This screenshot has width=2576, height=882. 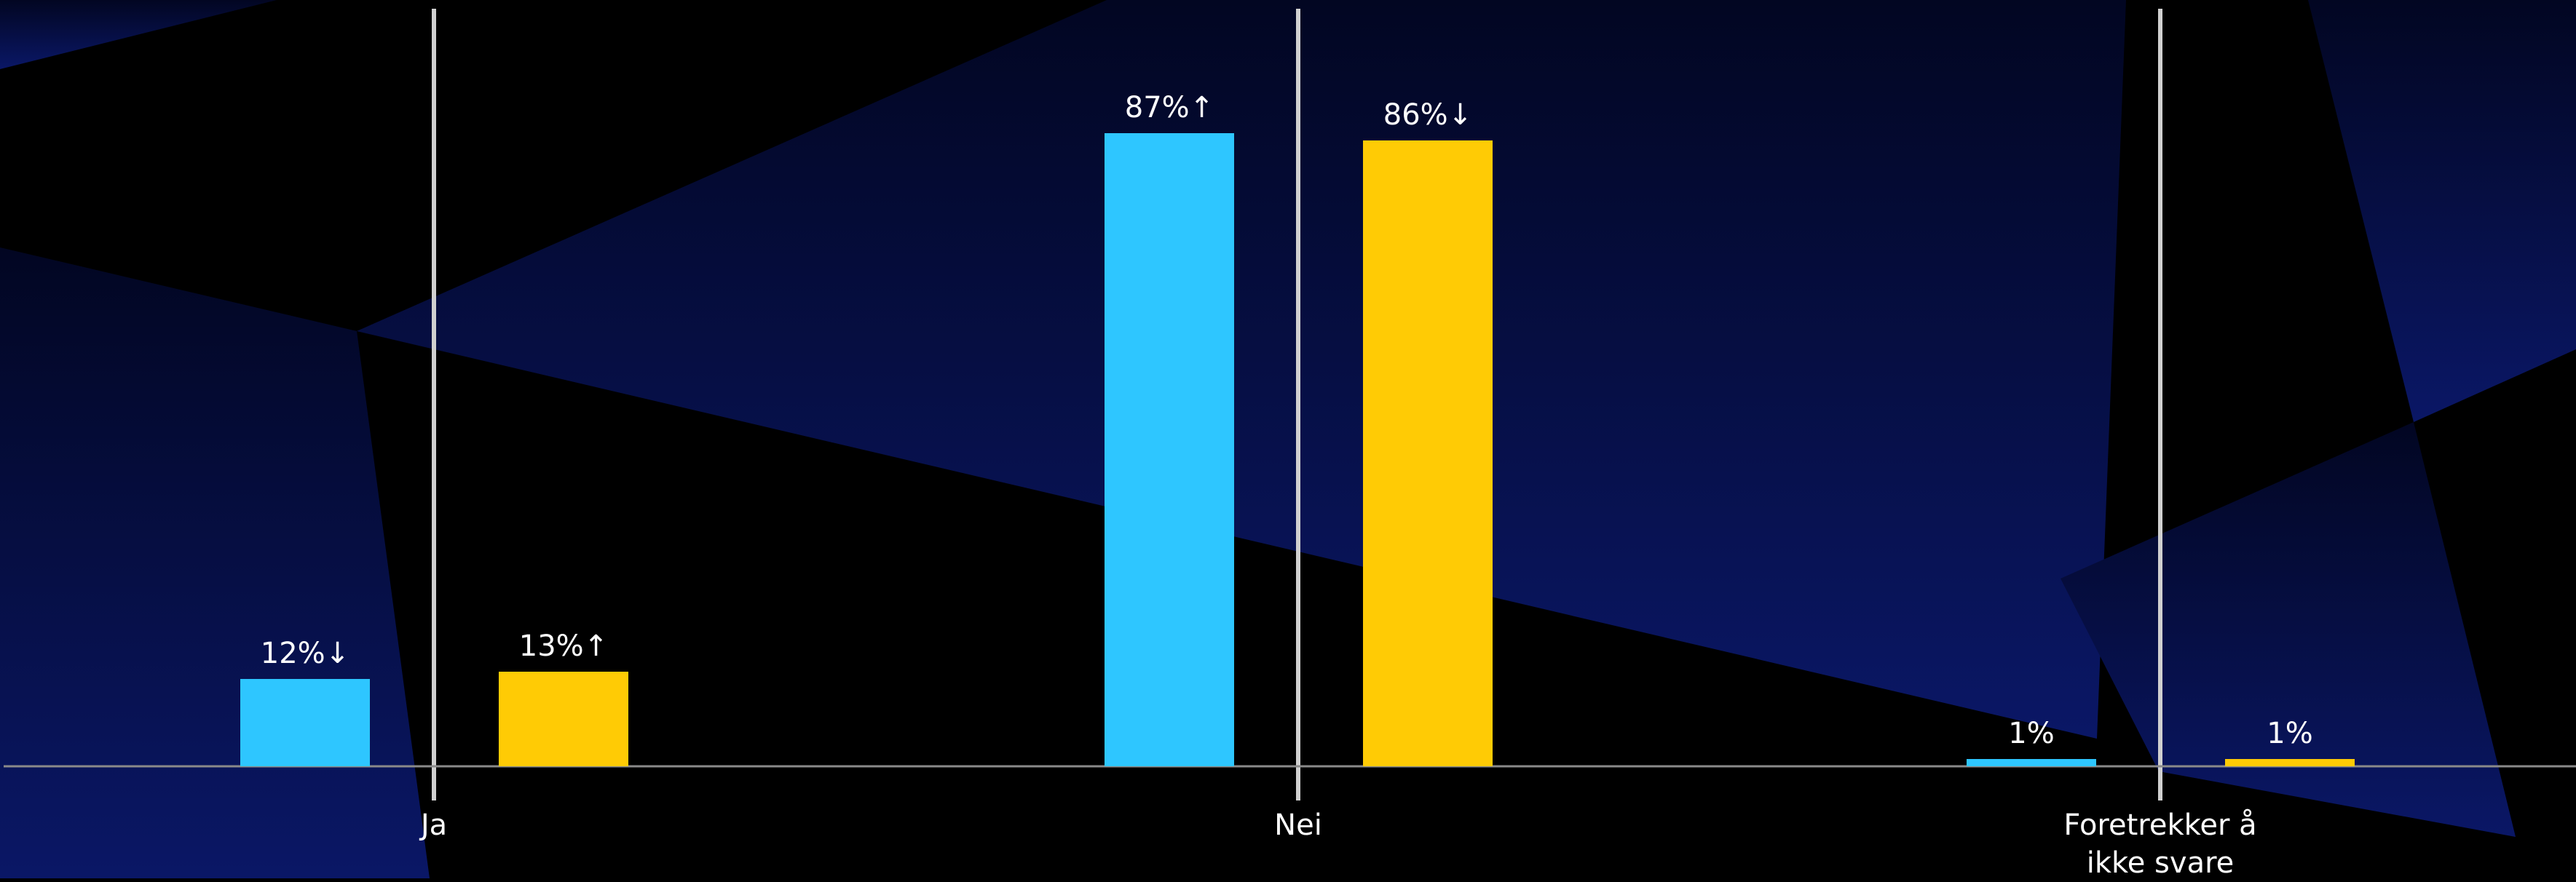 What do you see at coordinates (2160, 825) in the screenshot?
I see `category-label: Foretrekker å` at bounding box center [2160, 825].